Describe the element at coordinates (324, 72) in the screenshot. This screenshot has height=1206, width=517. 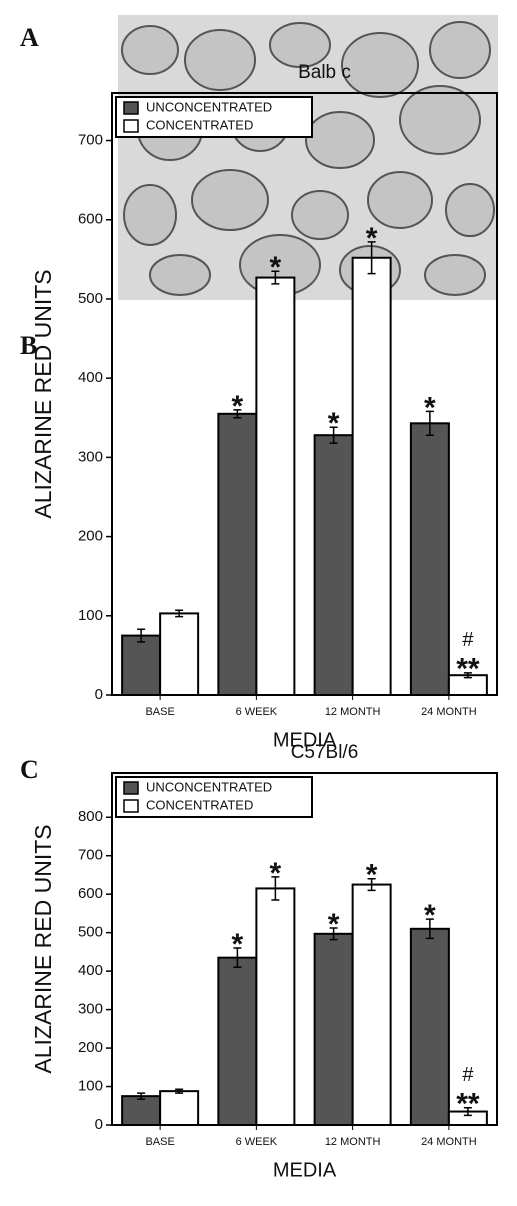
I see `chart-title: Balb c` at that location.